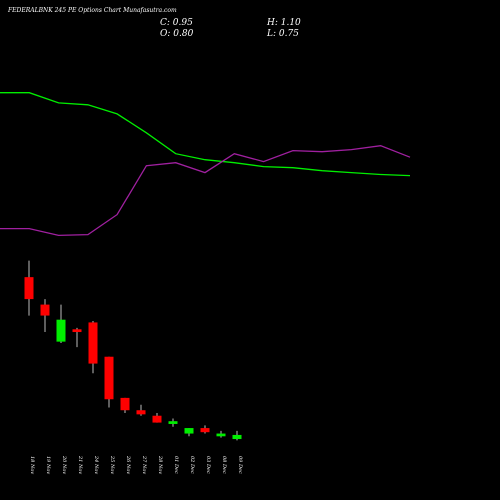  I want to click on x-tick-label: 09 Dec, so click(240, 465).